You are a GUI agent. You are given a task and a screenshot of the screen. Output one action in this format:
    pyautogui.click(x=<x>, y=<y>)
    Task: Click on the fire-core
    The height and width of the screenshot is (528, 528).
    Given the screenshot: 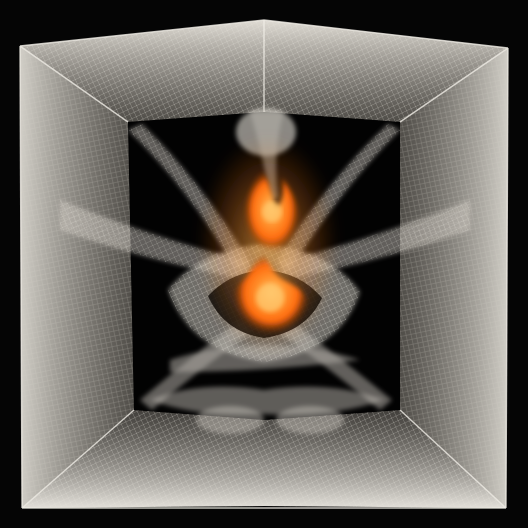 What is the action you would take?
    pyautogui.click(x=268, y=245)
    